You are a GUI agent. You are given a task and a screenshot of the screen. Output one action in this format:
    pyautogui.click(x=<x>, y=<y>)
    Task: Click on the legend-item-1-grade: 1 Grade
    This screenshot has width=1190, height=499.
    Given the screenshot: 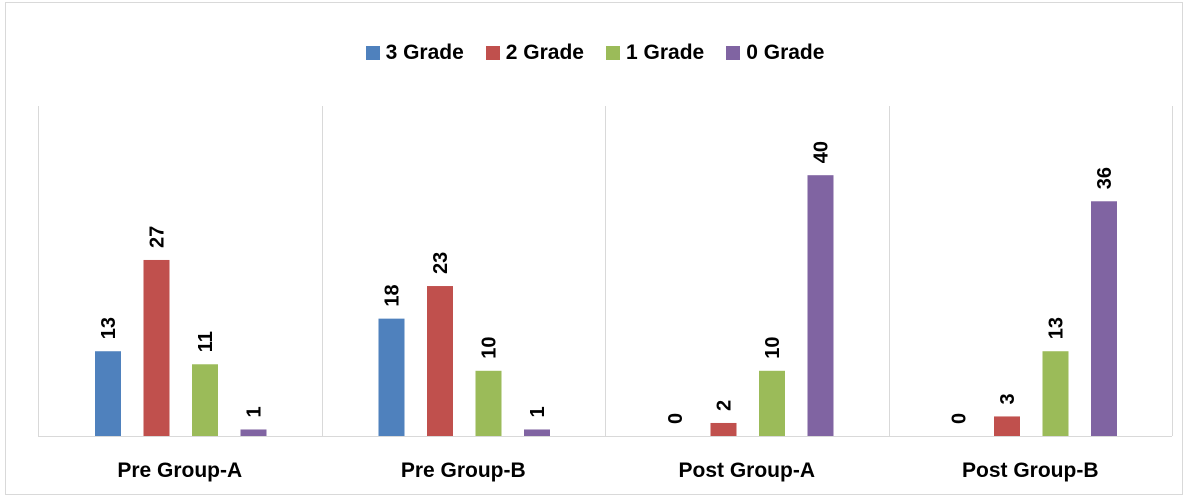 What is the action you would take?
    pyautogui.click(x=655, y=53)
    